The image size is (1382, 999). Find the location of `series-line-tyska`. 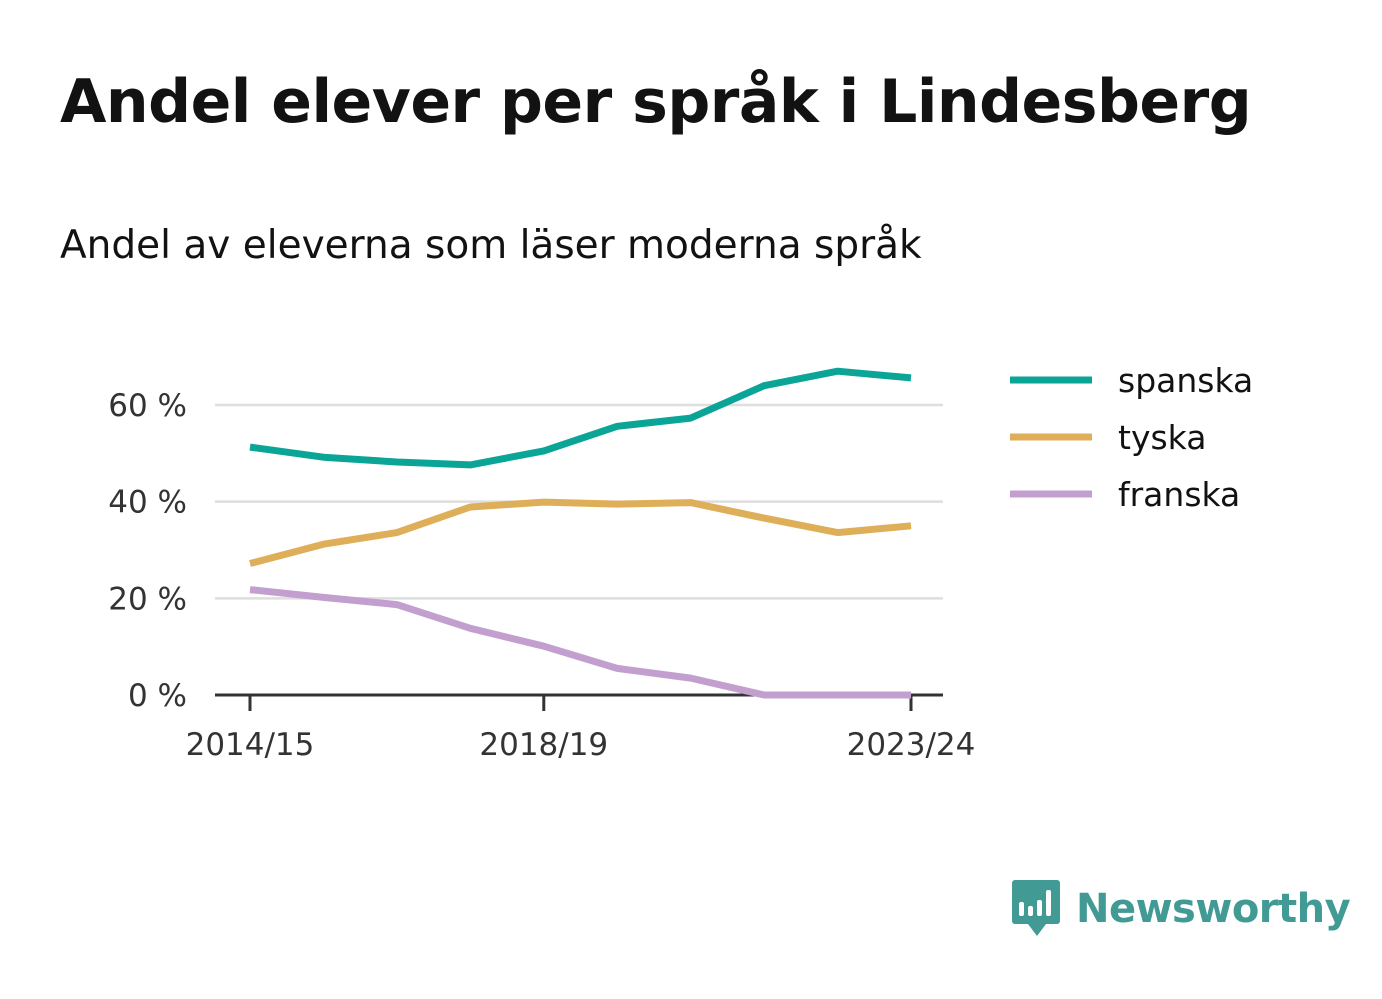

series-line-tyska is located at coordinates (580, 532).